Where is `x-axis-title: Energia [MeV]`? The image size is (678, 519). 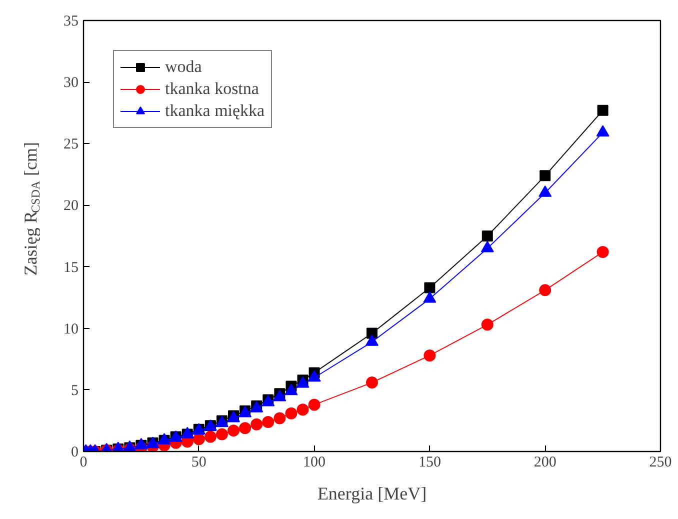
x-axis-title: Energia [MeV] is located at coordinates (372, 494).